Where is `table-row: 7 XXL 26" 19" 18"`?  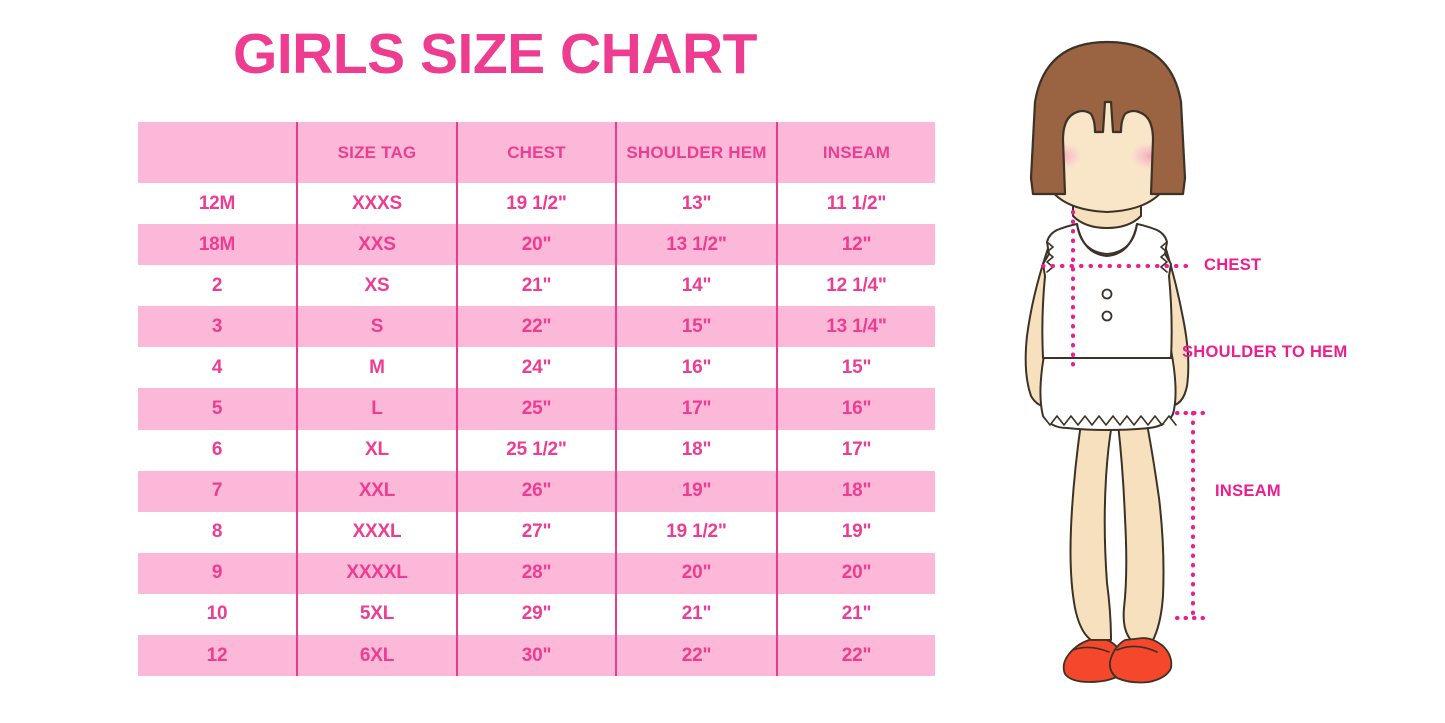
table-row: 7 XXL 26" 19" 18" is located at coordinates (536, 491).